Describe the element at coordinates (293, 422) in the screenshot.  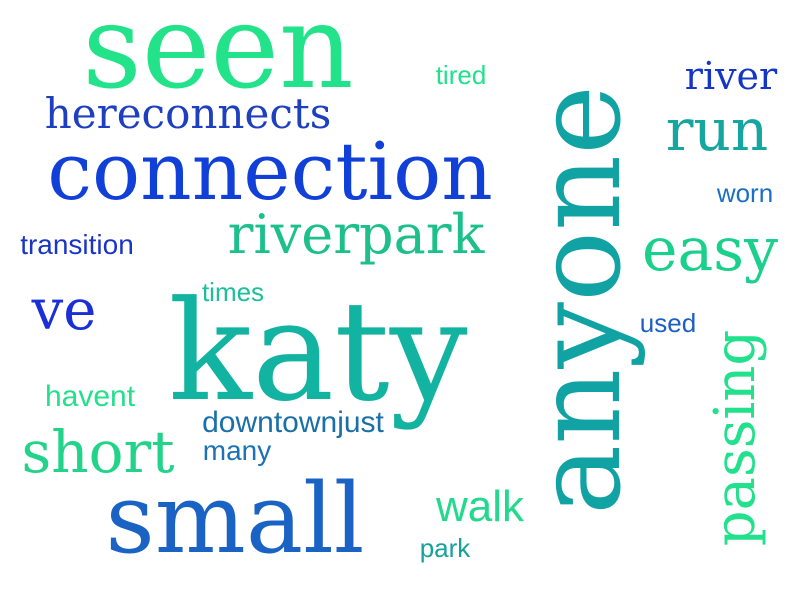
I see `word-downtownjust: downtownjust` at that location.